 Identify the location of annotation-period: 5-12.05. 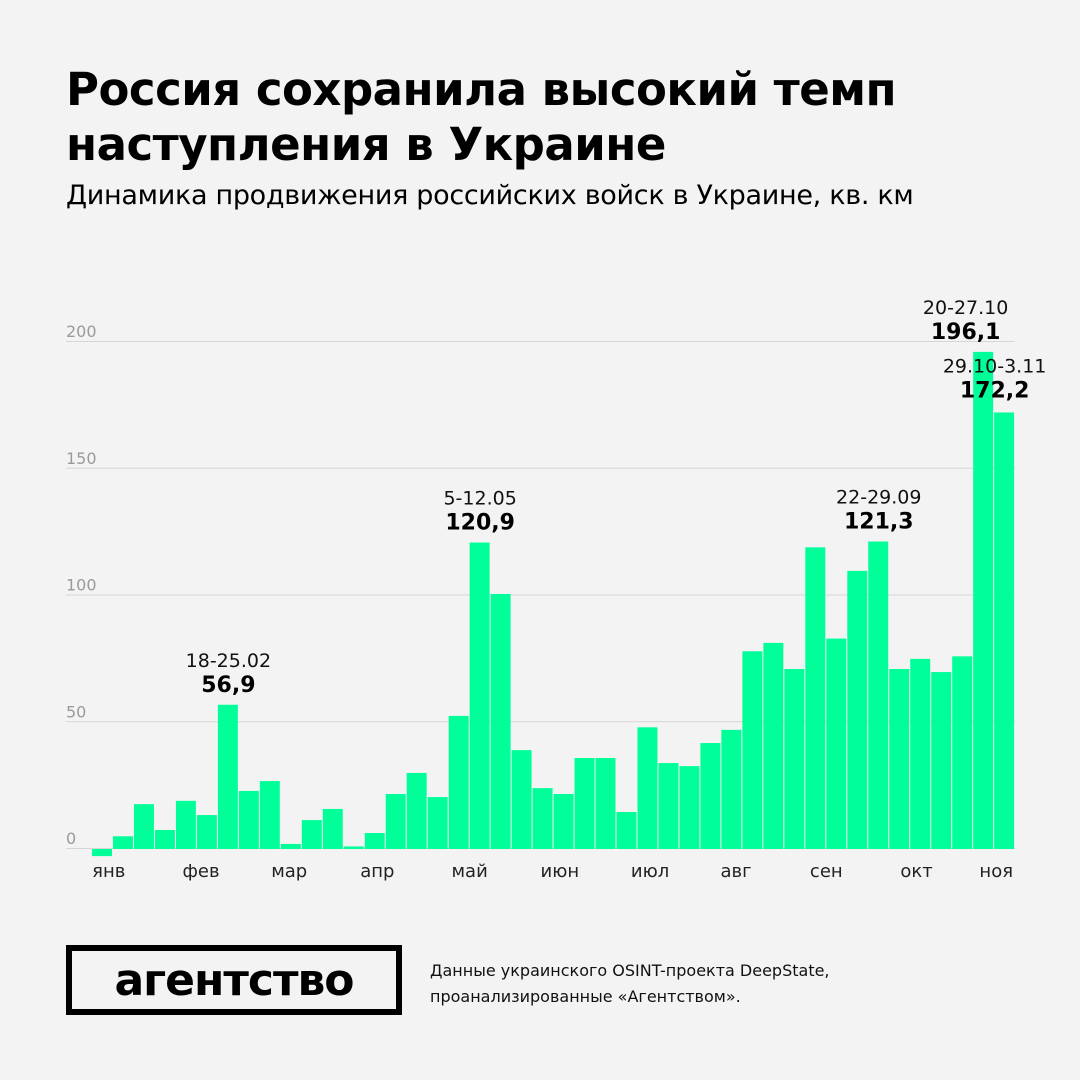
(479, 499).